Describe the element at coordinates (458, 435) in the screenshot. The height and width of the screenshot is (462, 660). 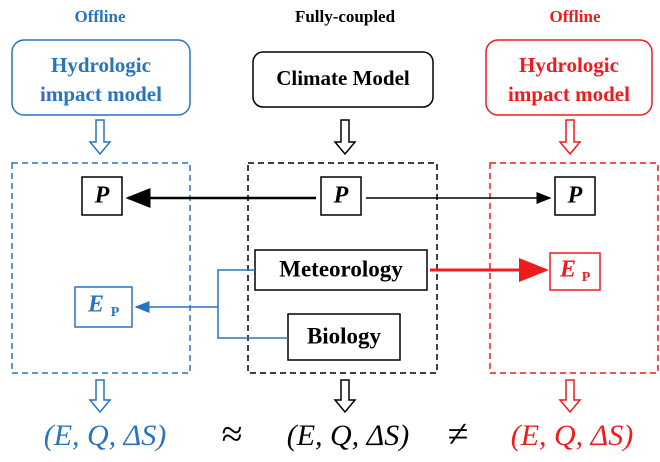
I see `relation: ≠` at that location.